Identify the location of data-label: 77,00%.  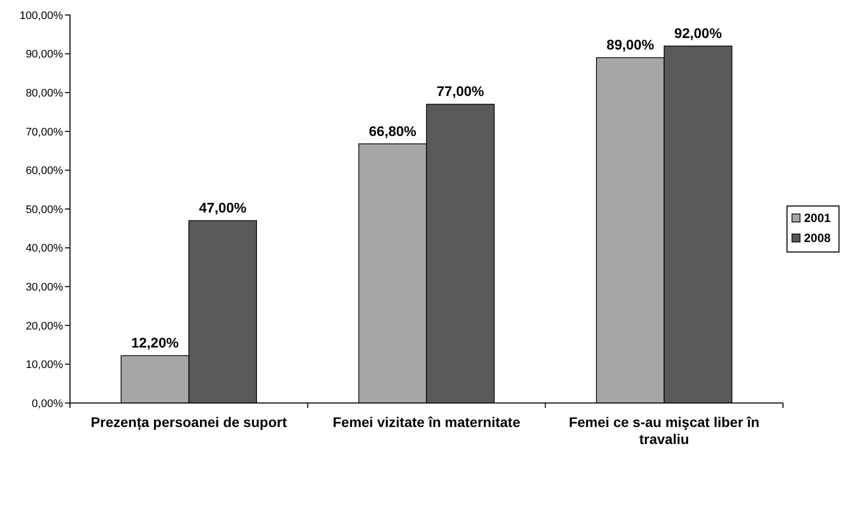
(460, 91).